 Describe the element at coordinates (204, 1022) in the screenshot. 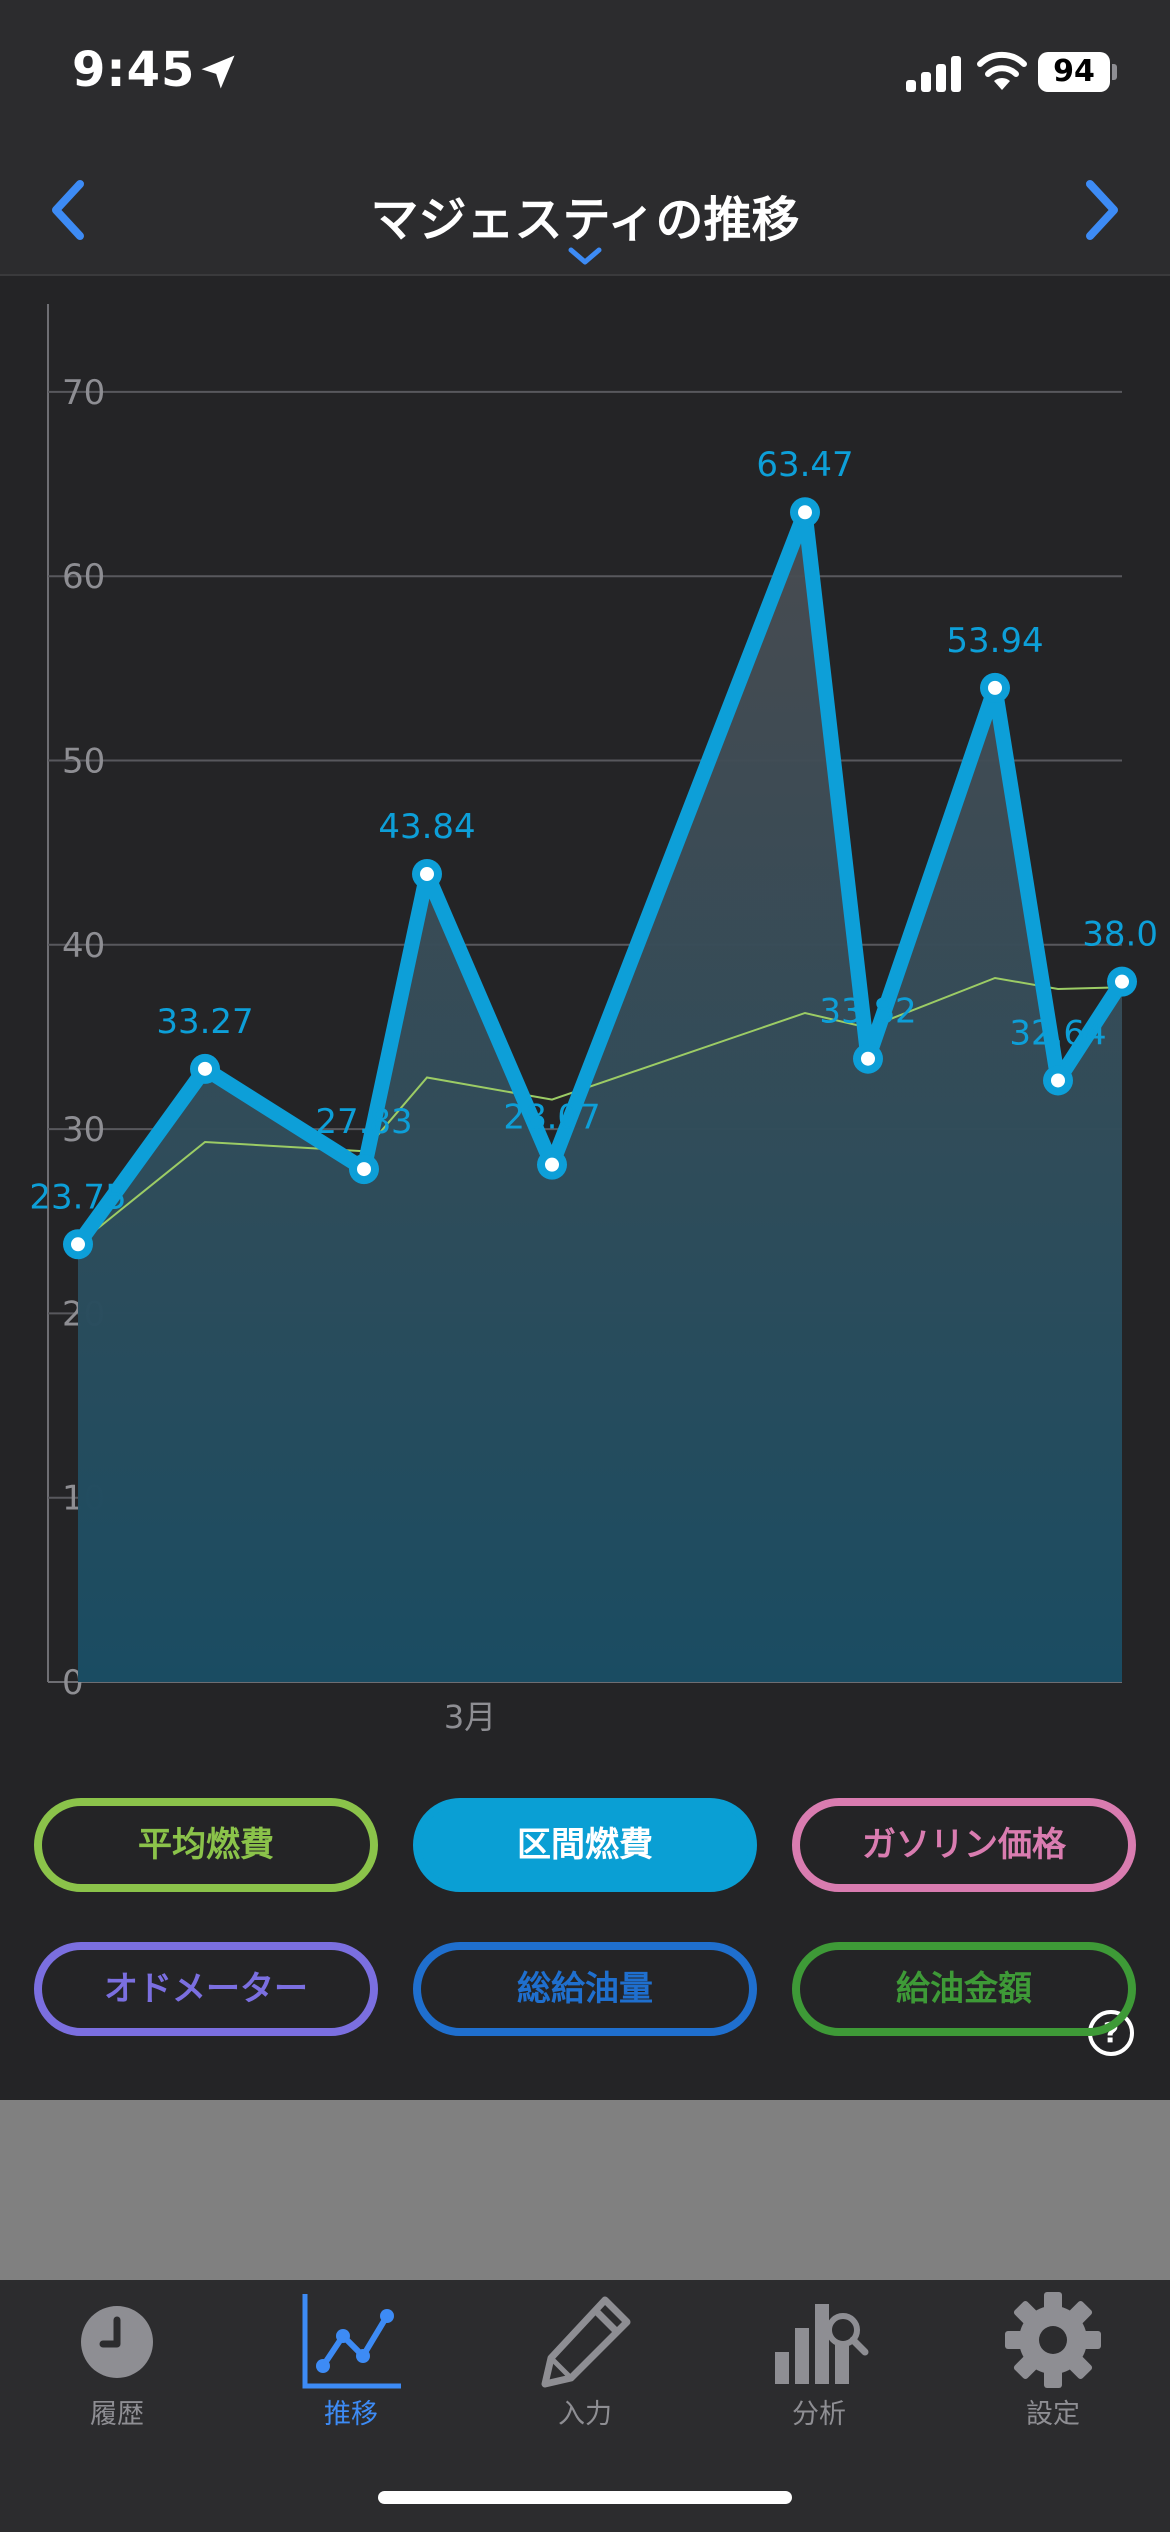

I see `data-label: 33.27` at that location.